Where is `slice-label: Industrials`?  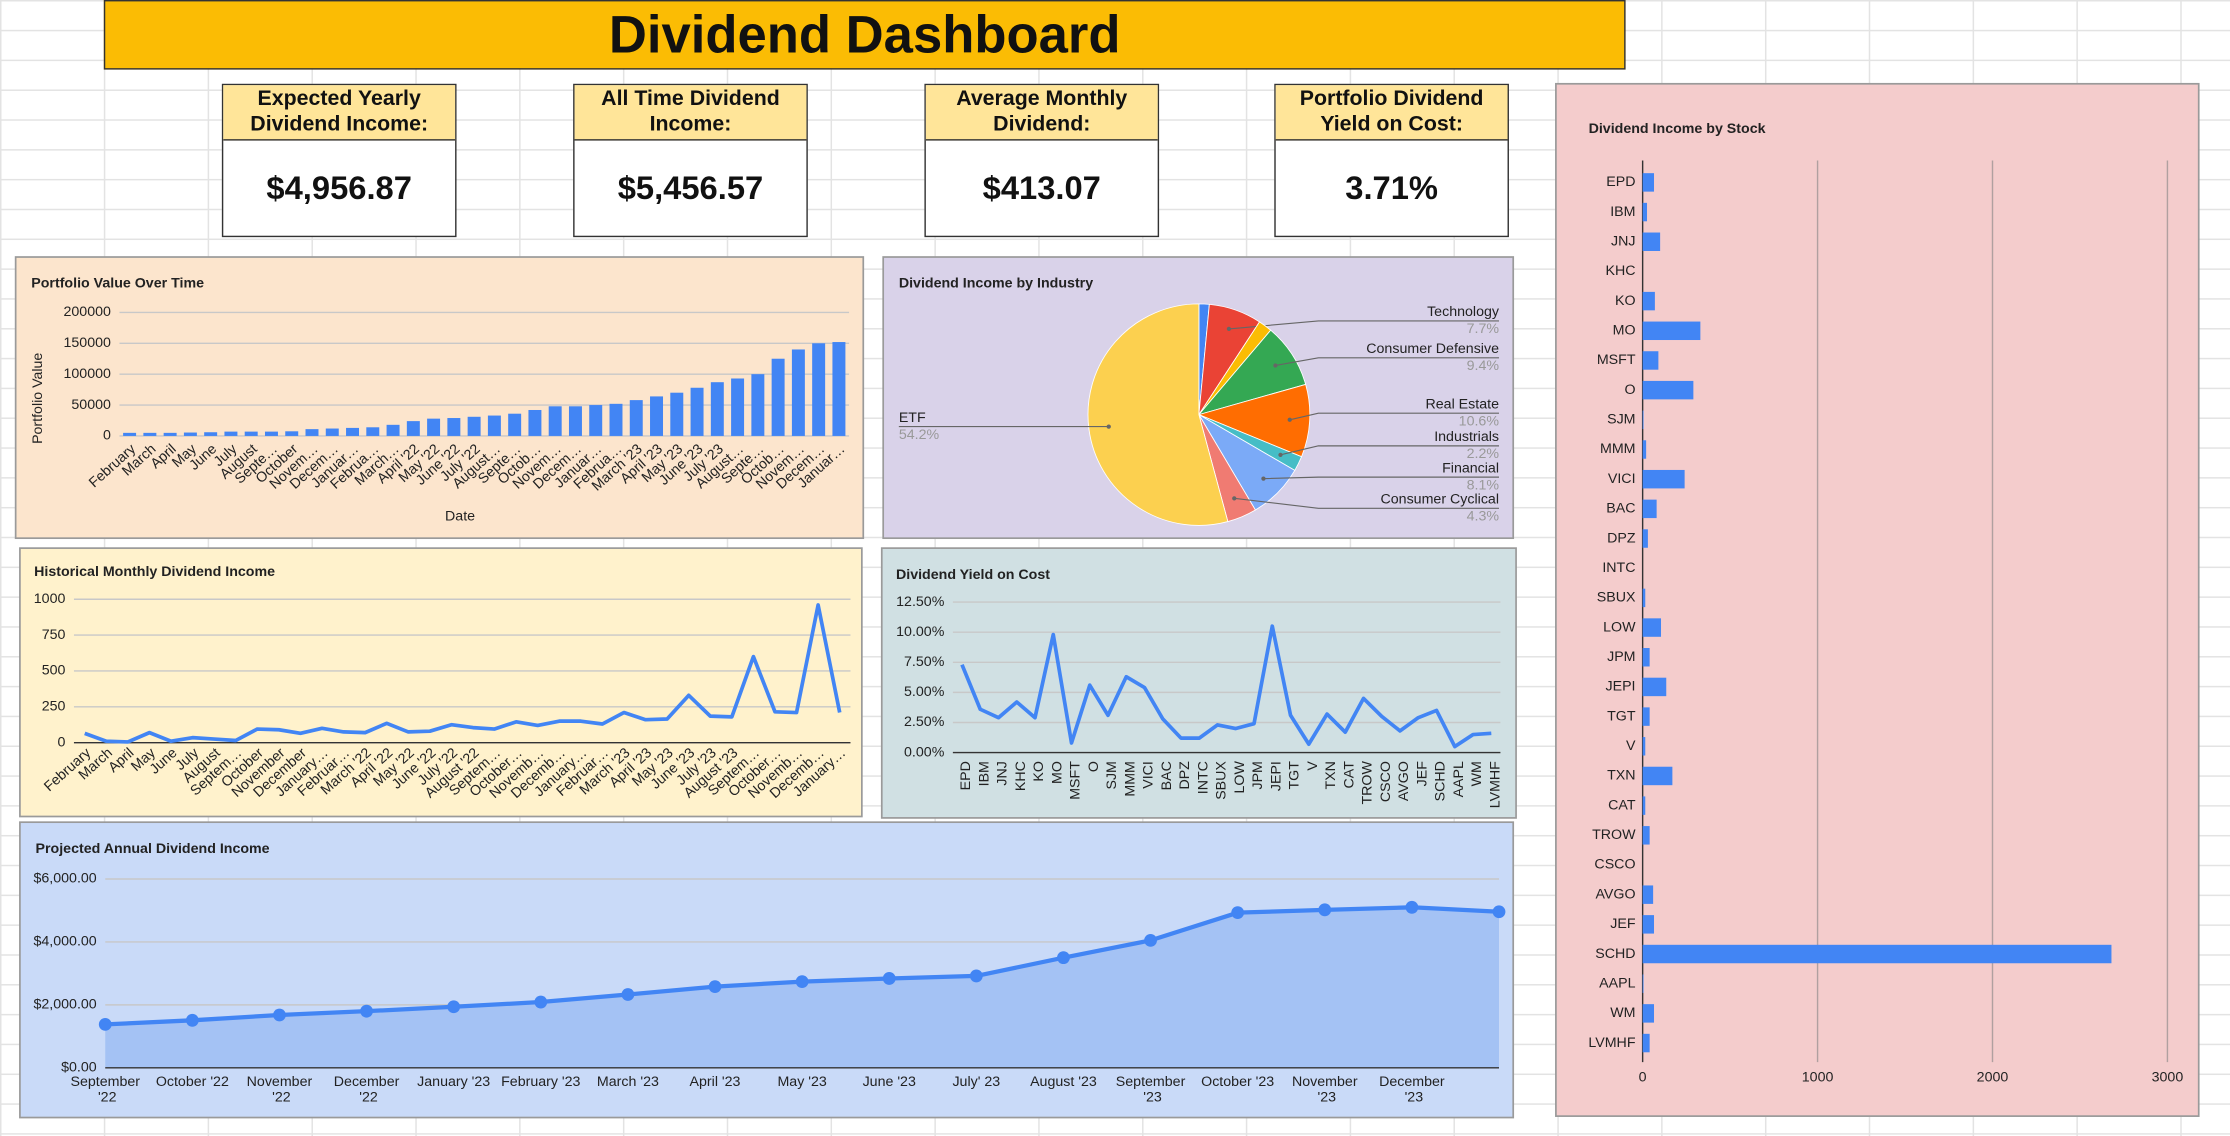 slice-label: Industrials is located at coordinates (1466, 437).